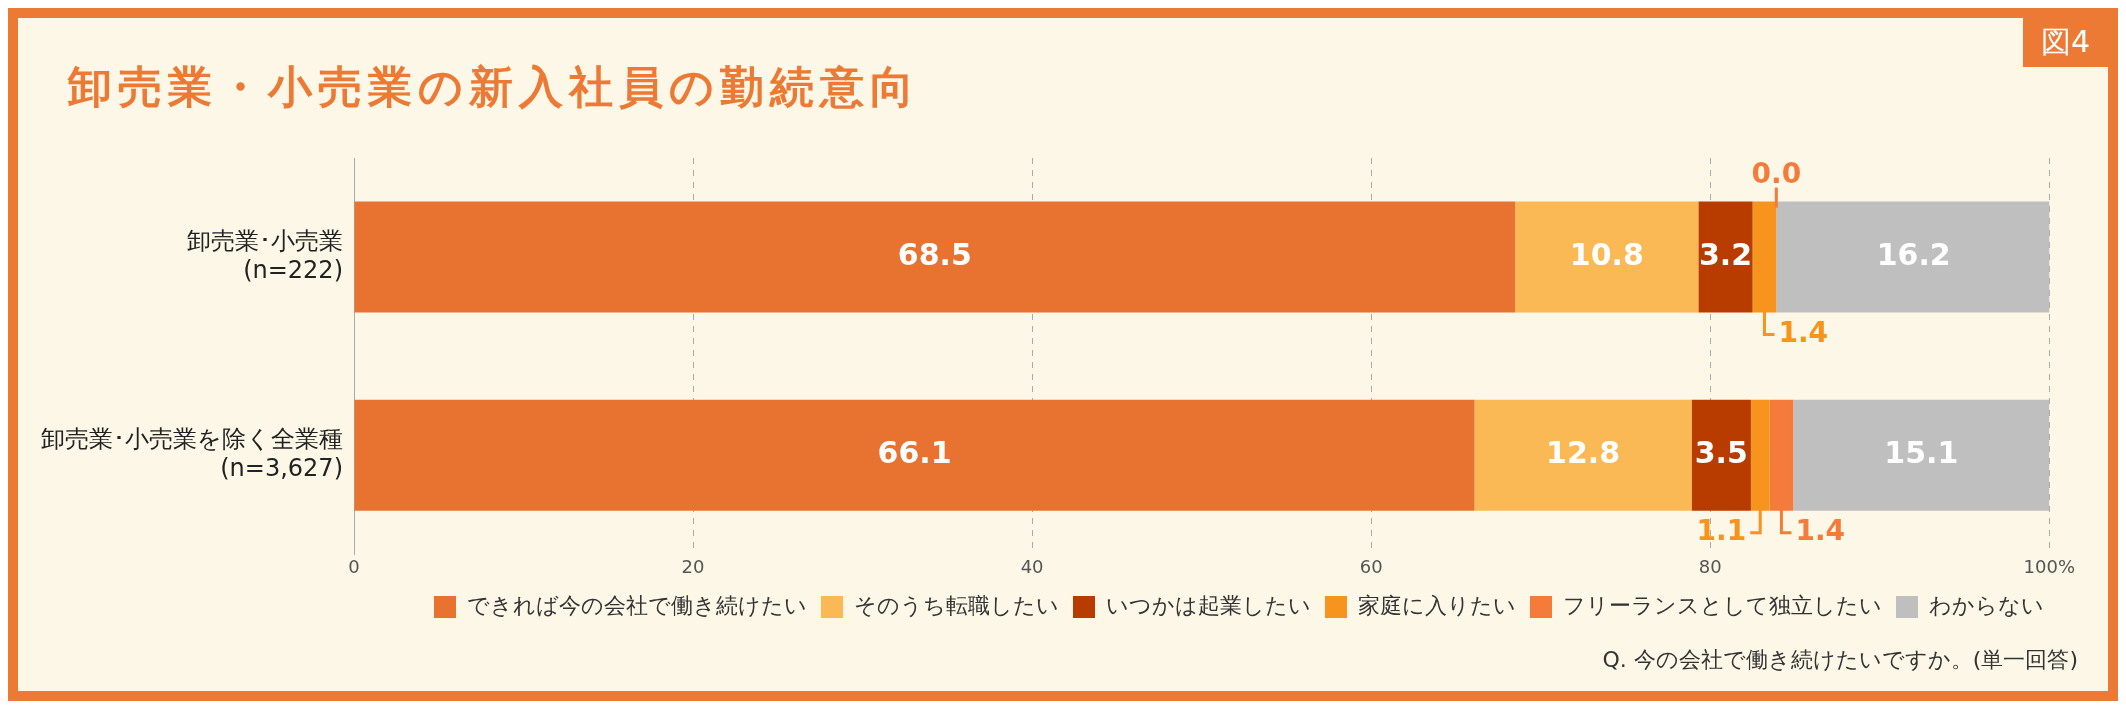  What do you see at coordinates (1722, 605) in the screenshot?
I see `legend-label: フリーランスとして独立したい` at bounding box center [1722, 605].